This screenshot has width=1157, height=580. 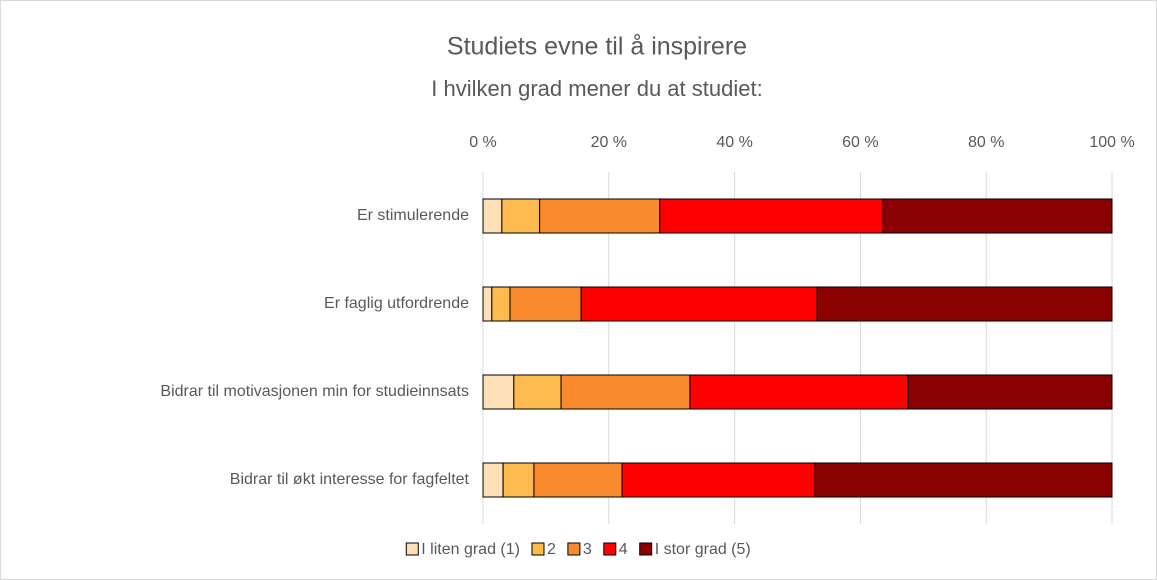 What do you see at coordinates (734, 142) in the screenshot?
I see `x-tick-label: 40 %` at bounding box center [734, 142].